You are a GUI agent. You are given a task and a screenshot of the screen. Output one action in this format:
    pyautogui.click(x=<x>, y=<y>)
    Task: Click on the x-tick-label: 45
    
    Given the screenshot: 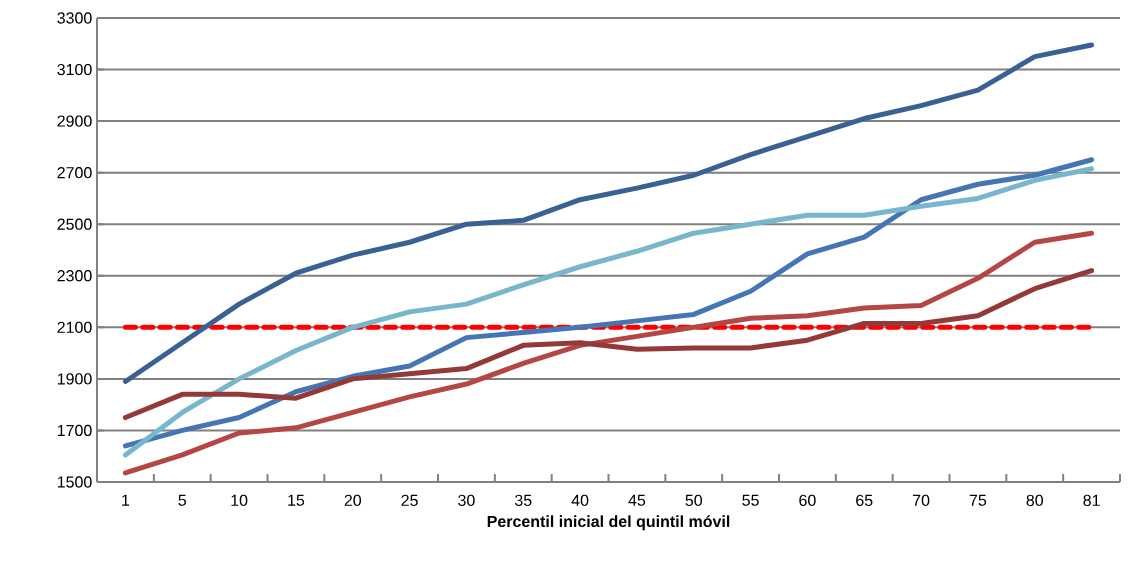 What is the action you would take?
    pyautogui.click(x=637, y=500)
    